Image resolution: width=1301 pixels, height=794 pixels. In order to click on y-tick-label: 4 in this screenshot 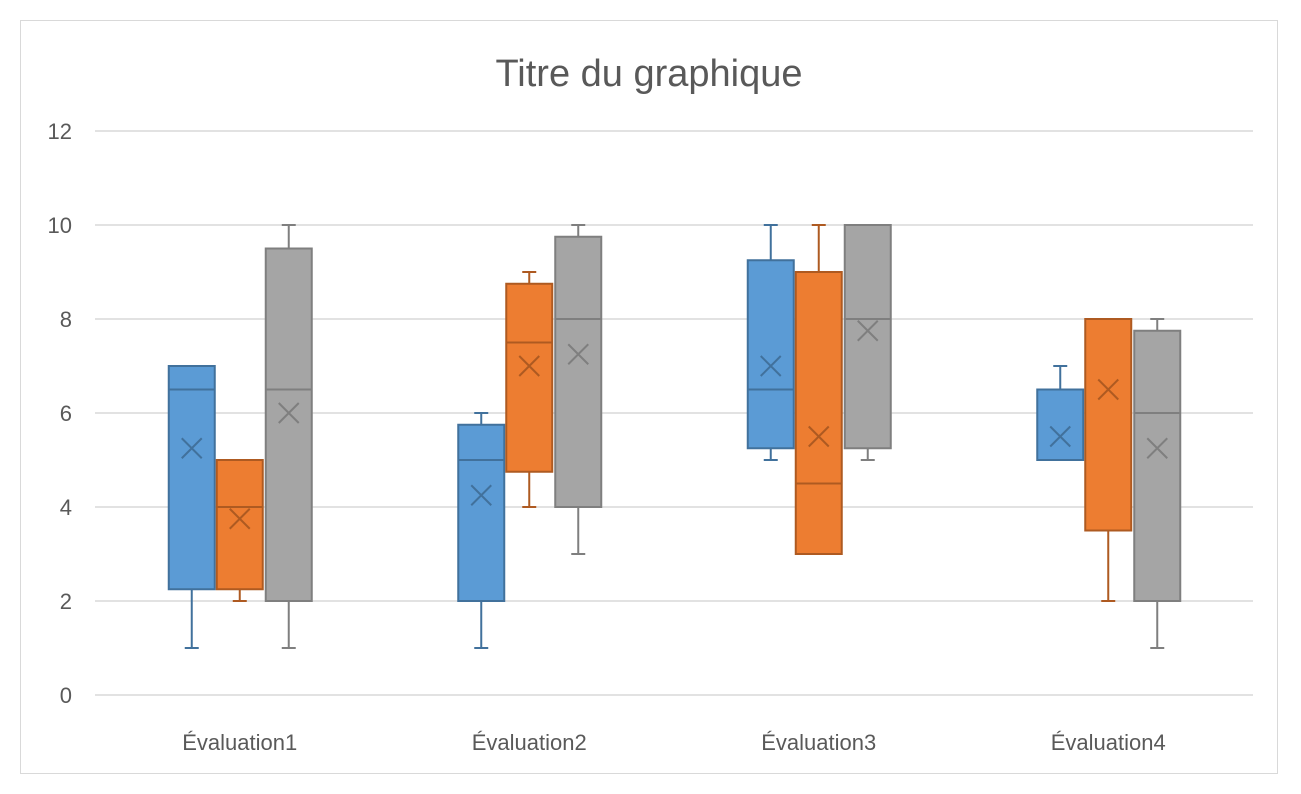, I will do `click(66, 507)`.